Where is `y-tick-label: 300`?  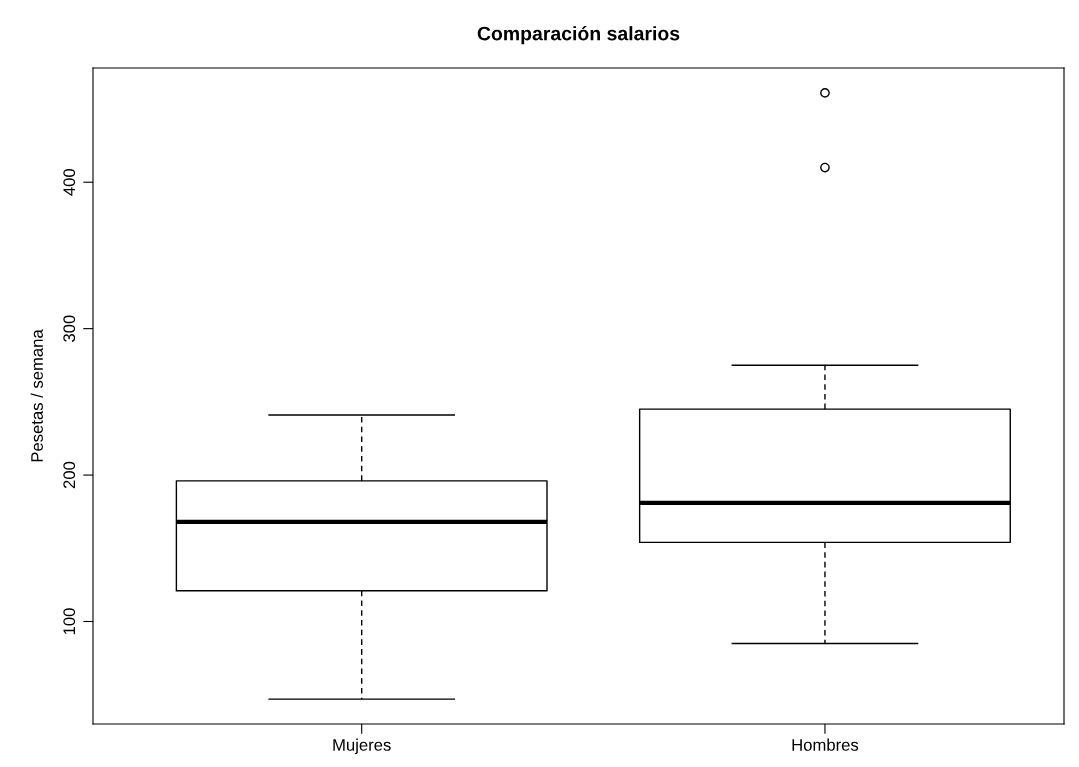 y-tick-label: 300 is located at coordinates (69, 328).